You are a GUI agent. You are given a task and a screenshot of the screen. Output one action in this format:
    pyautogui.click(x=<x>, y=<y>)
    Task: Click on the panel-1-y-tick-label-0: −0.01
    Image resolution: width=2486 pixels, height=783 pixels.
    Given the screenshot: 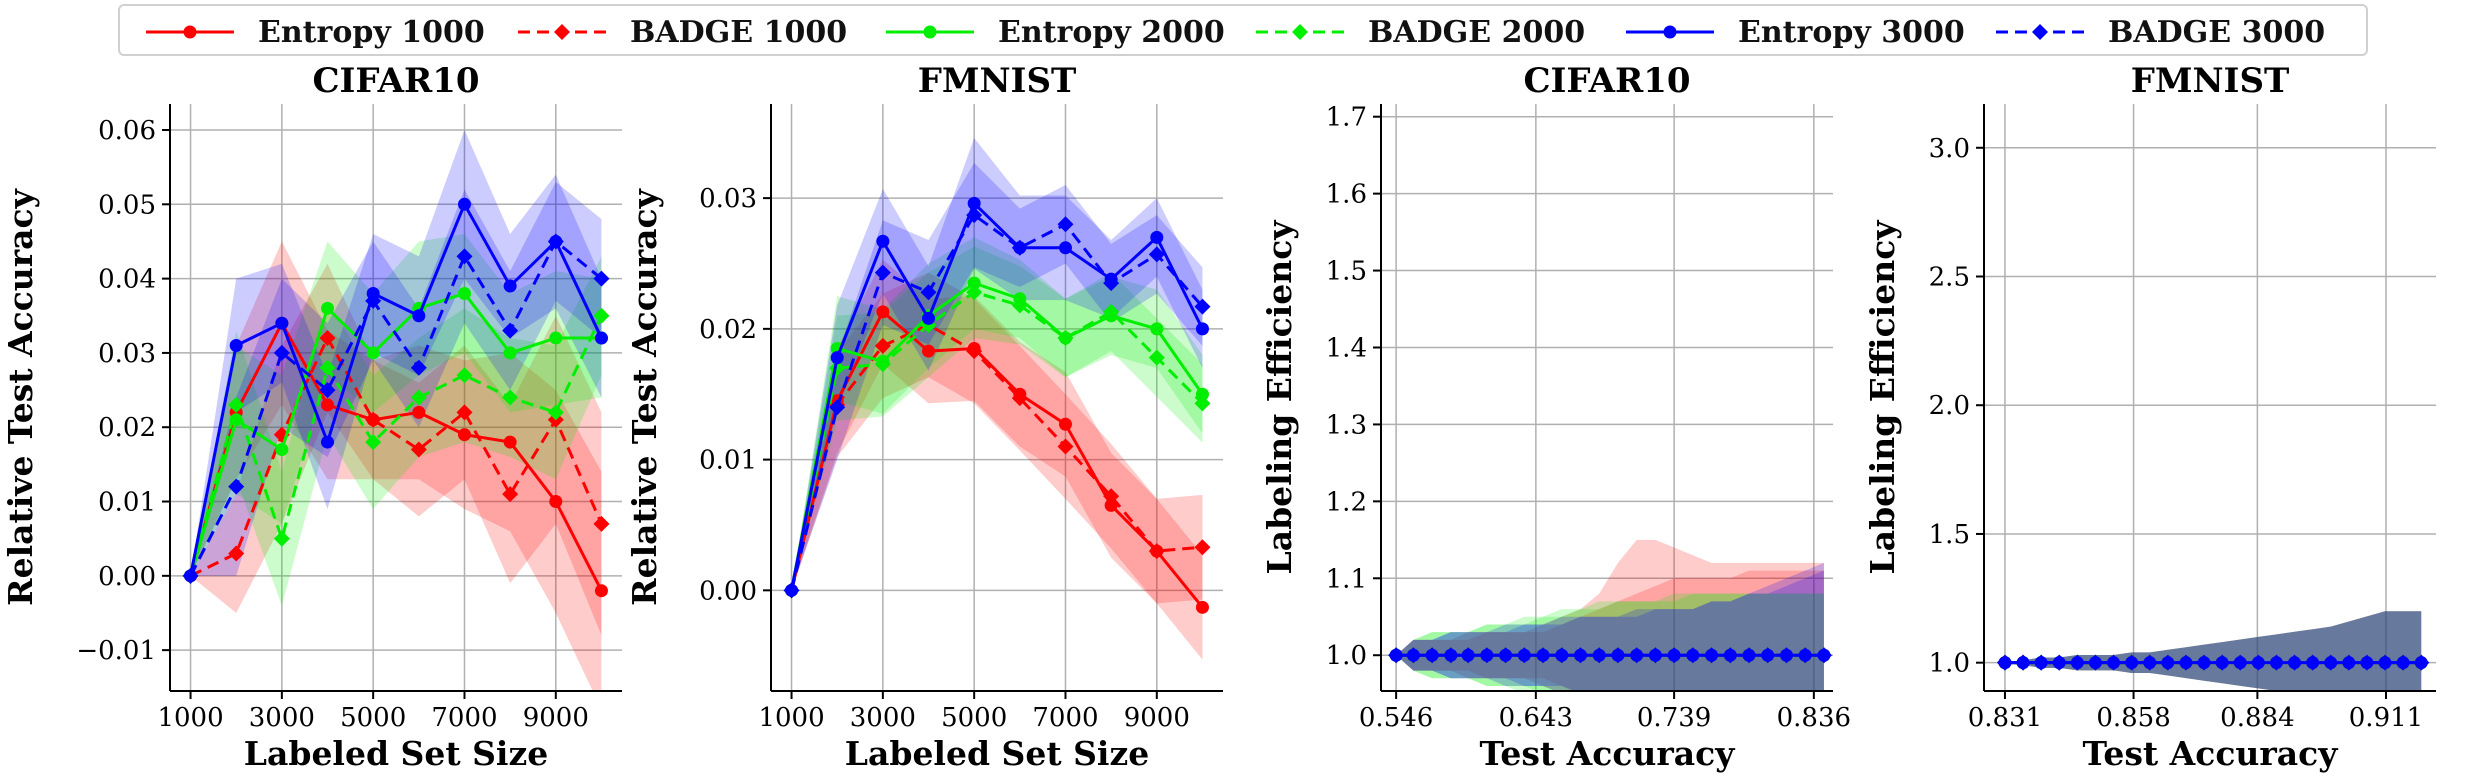 What is the action you would take?
    pyautogui.click(x=116, y=651)
    